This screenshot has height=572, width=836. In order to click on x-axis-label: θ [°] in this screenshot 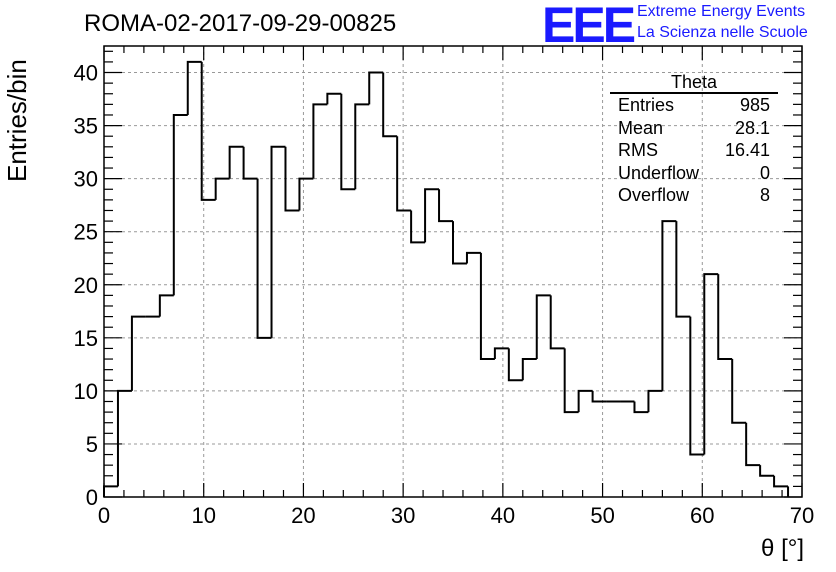, I will do `click(782, 548)`.